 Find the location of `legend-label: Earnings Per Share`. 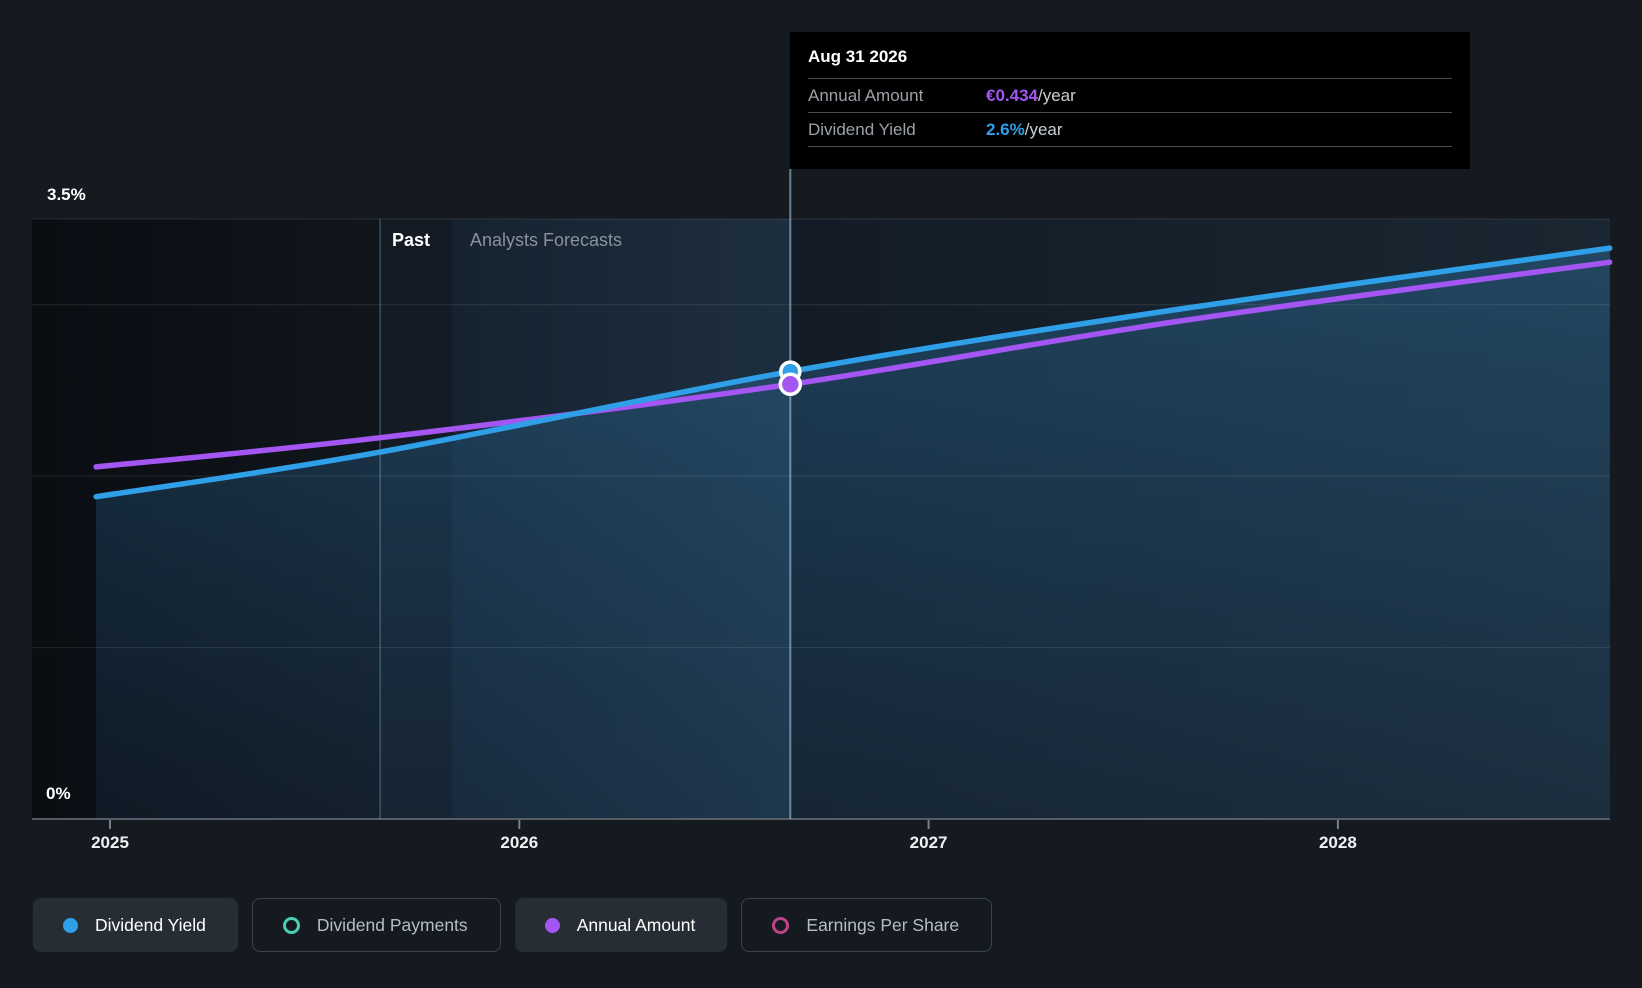

legend-label: Earnings Per Share is located at coordinates (883, 924).